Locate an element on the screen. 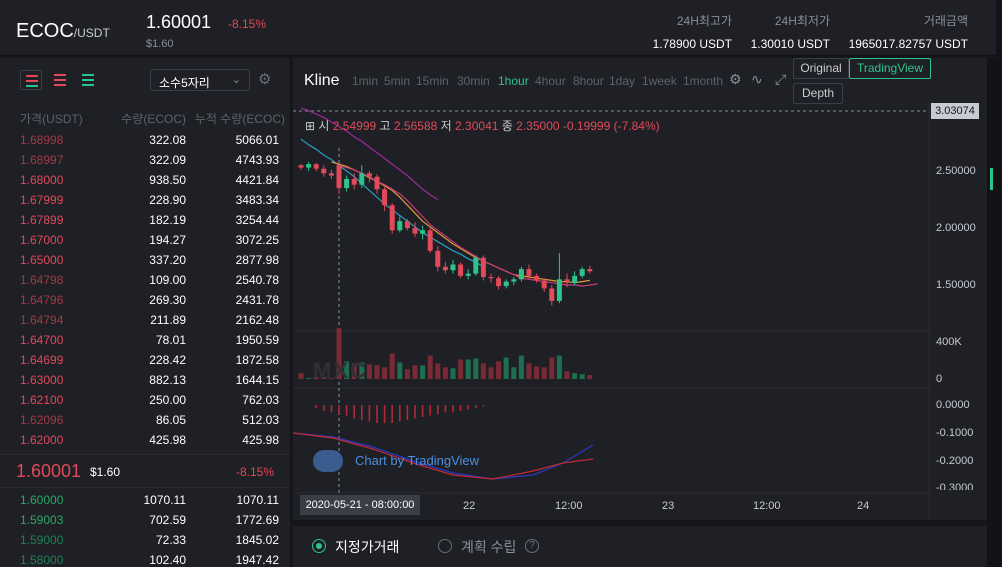  ask-amount: 269.30 is located at coordinates (167, 300).